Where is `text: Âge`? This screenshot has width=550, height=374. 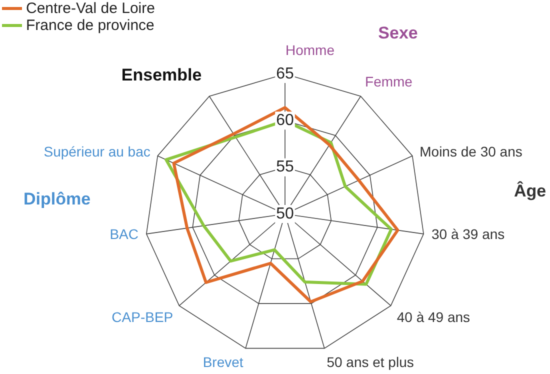
text: Âge is located at coordinates (530, 190).